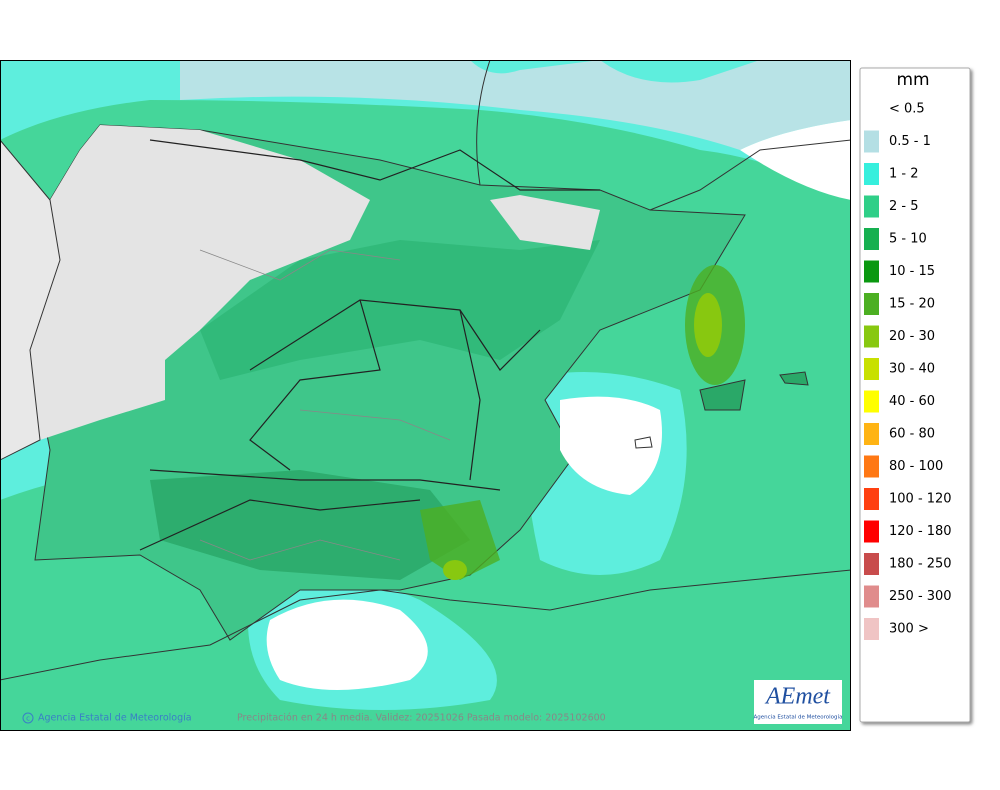  What do you see at coordinates (920, 596) in the screenshot?
I see `legend-label: 250 - 300` at bounding box center [920, 596].